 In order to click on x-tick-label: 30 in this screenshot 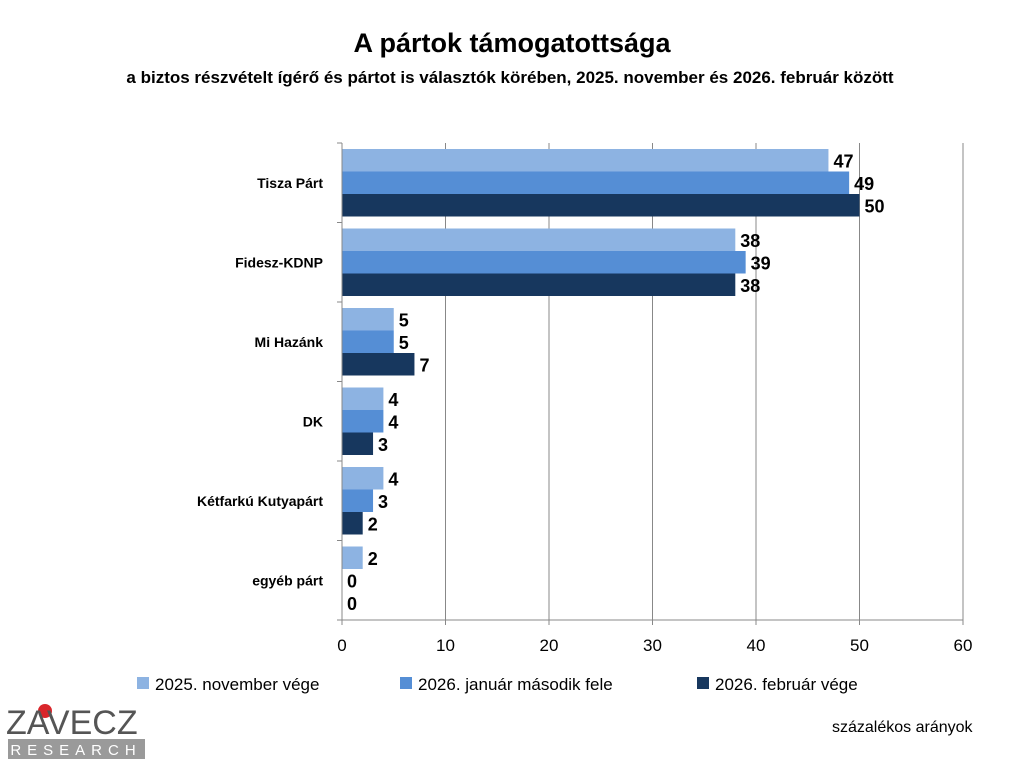, I will do `click(652, 645)`.